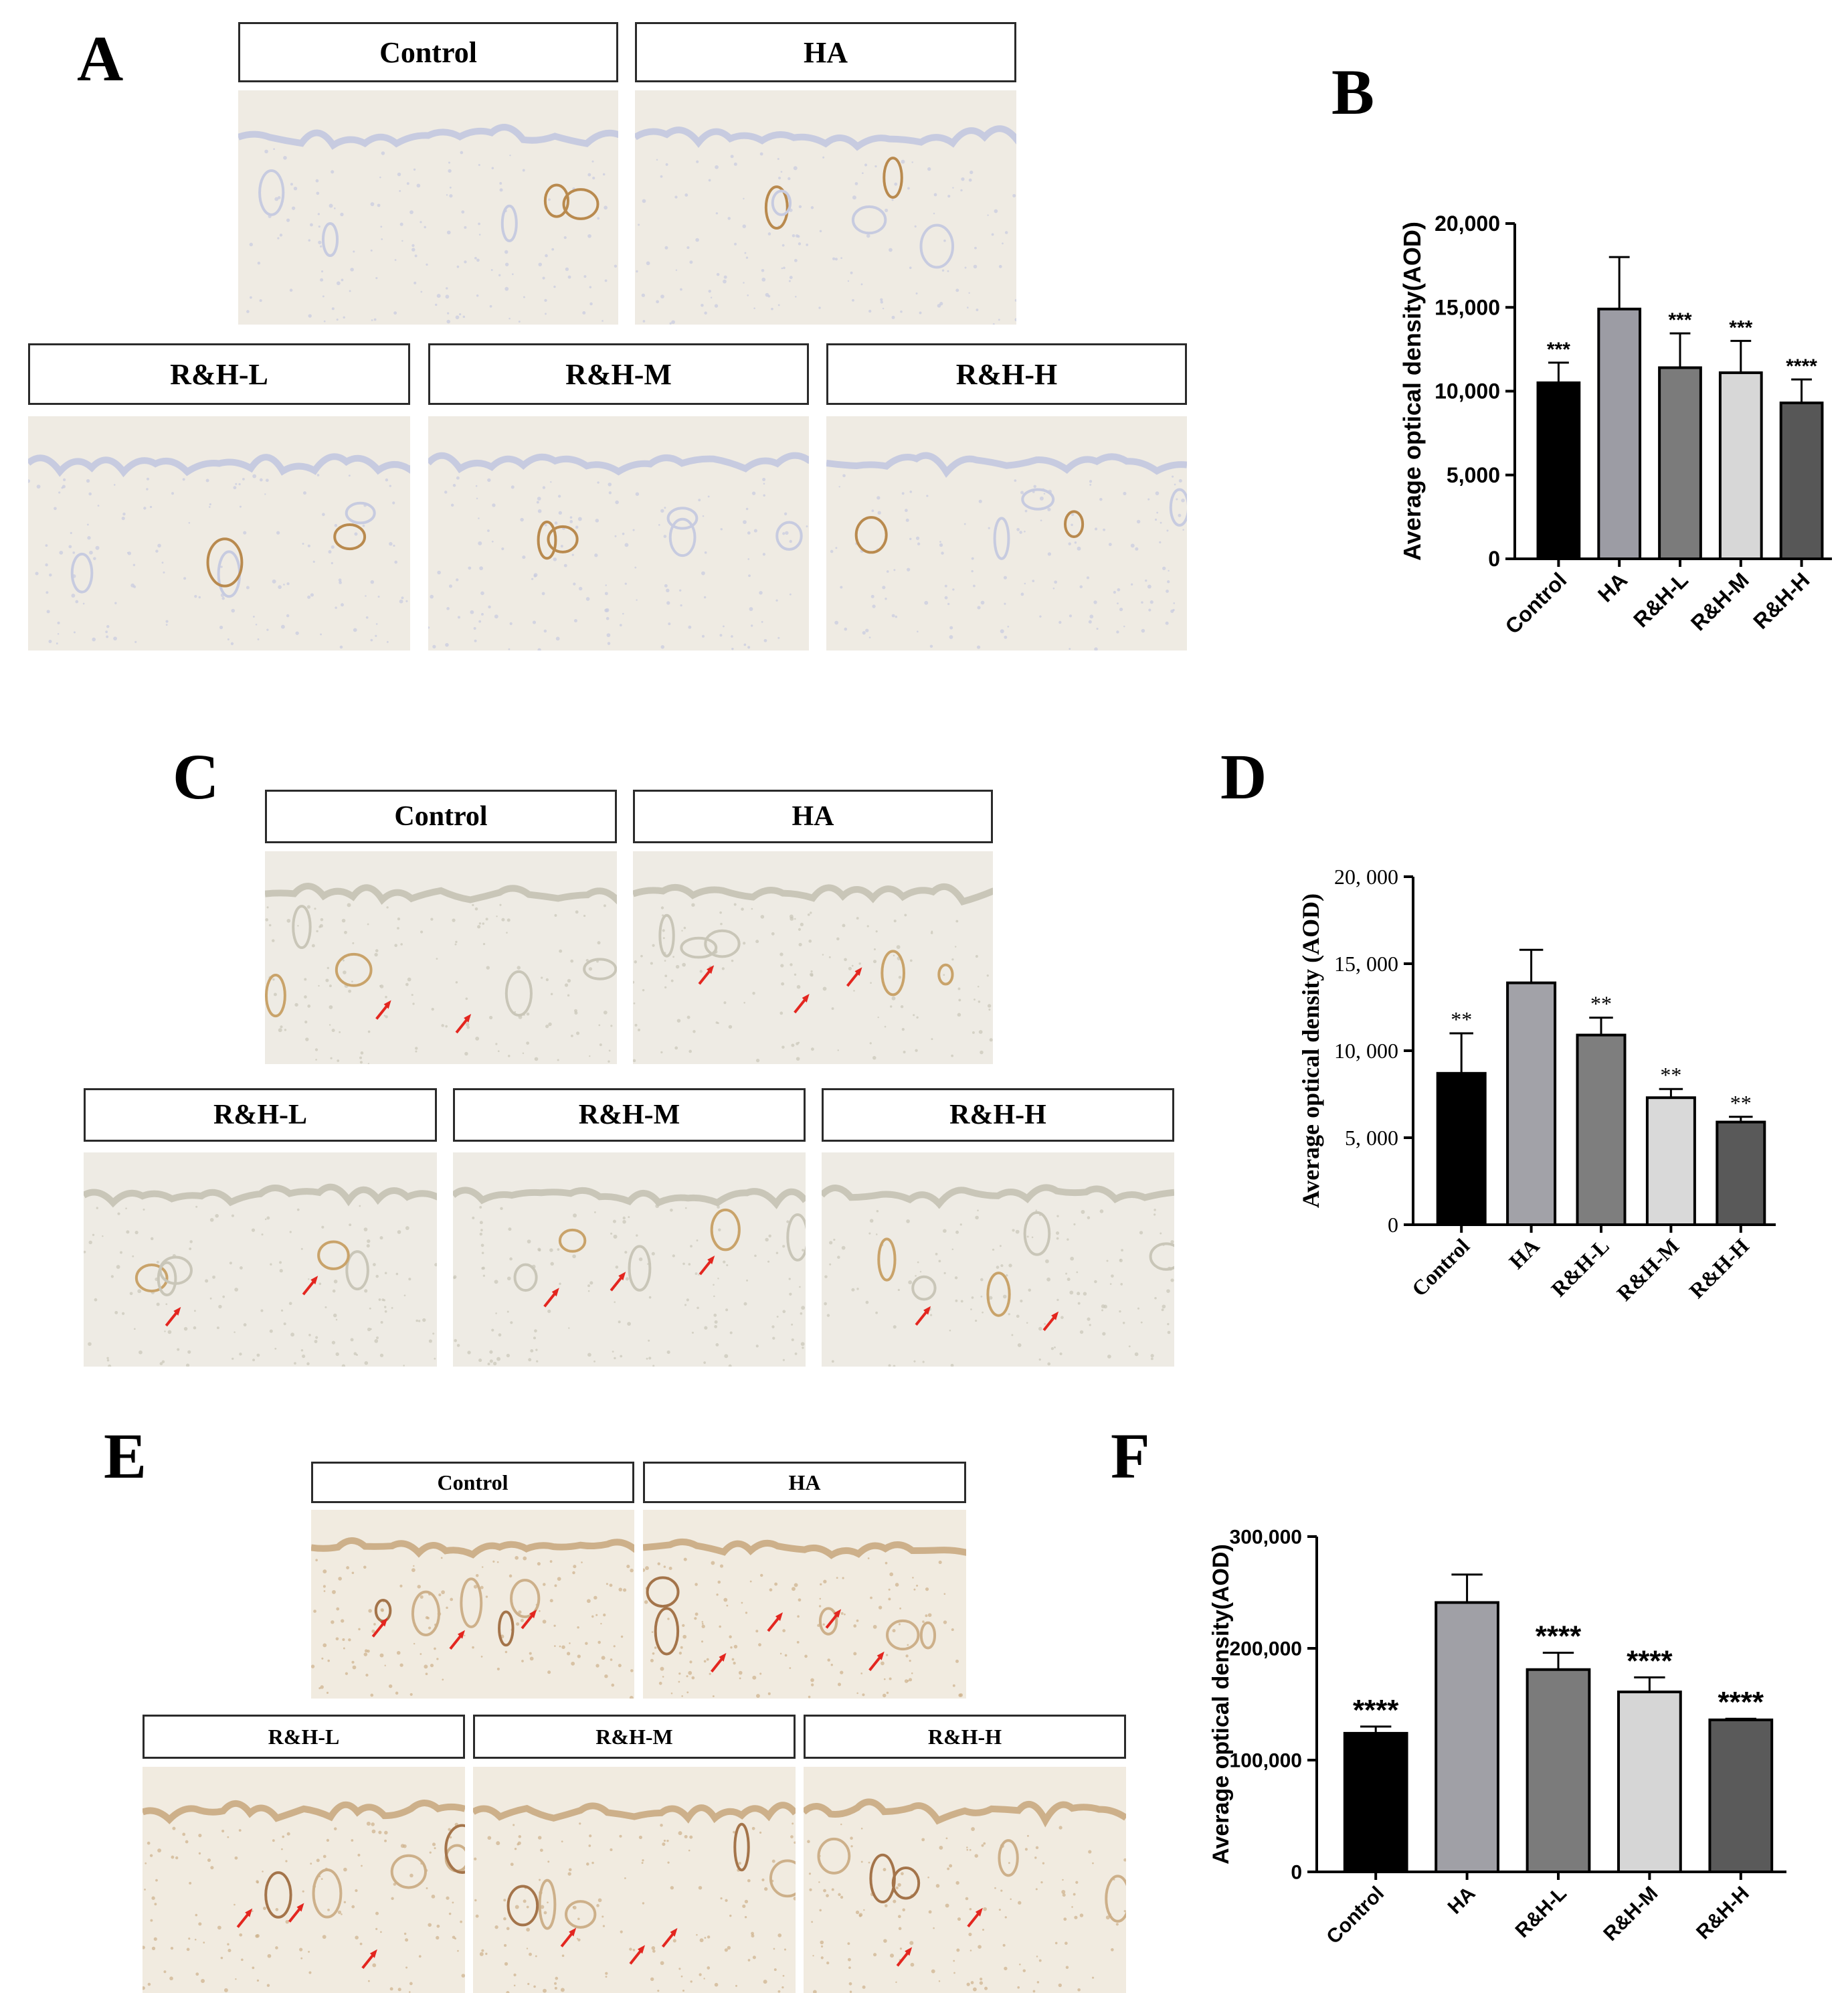 This screenshot has height=1993, width=1848. What do you see at coordinates (1536, 603) in the screenshot?
I see `x-tick-label: Control` at bounding box center [1536, 603].